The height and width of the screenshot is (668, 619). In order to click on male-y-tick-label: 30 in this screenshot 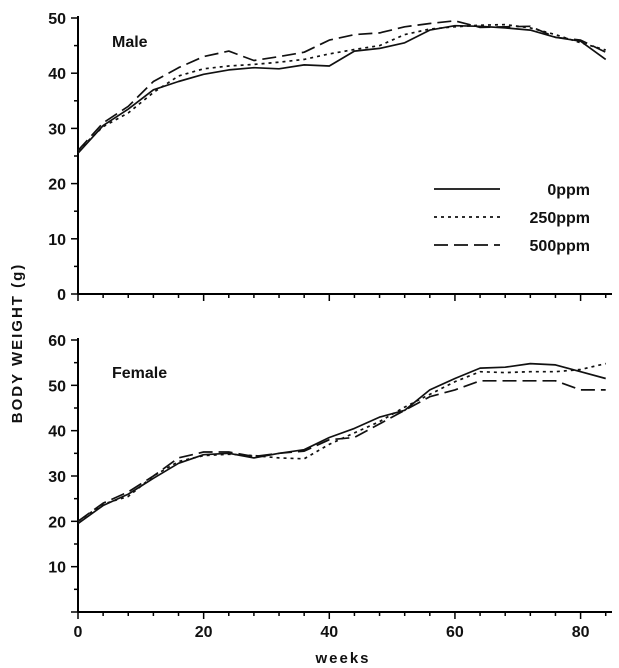, I will do `click(57, 129)`.